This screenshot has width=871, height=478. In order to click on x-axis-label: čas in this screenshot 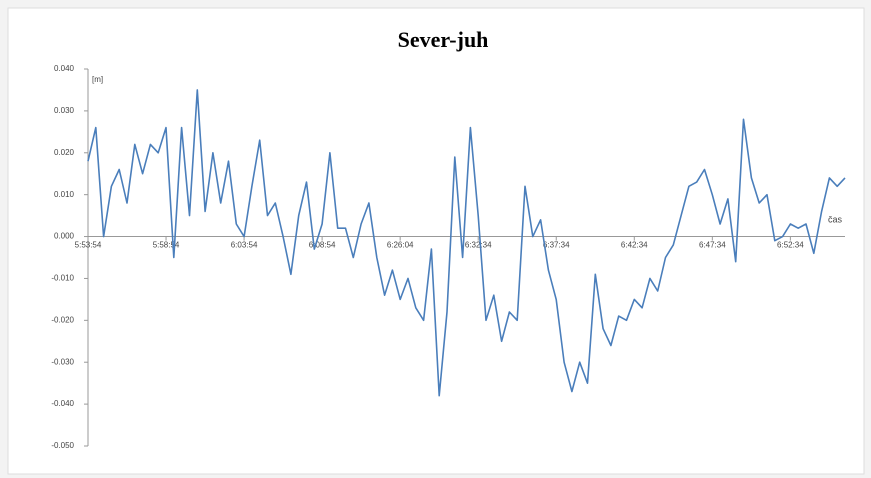, I will do `click(835, 219)`.